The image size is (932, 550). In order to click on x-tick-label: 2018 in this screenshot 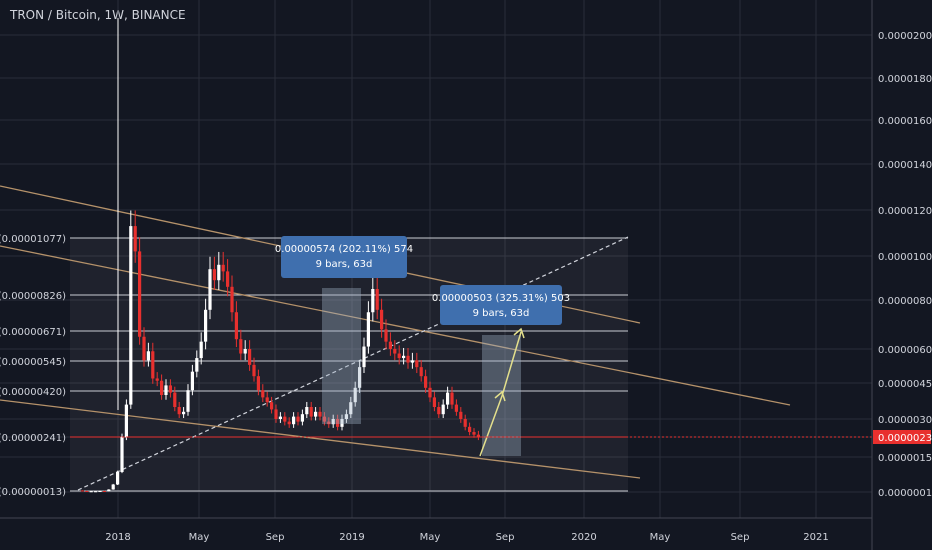, I will do `click(117, 537)`.